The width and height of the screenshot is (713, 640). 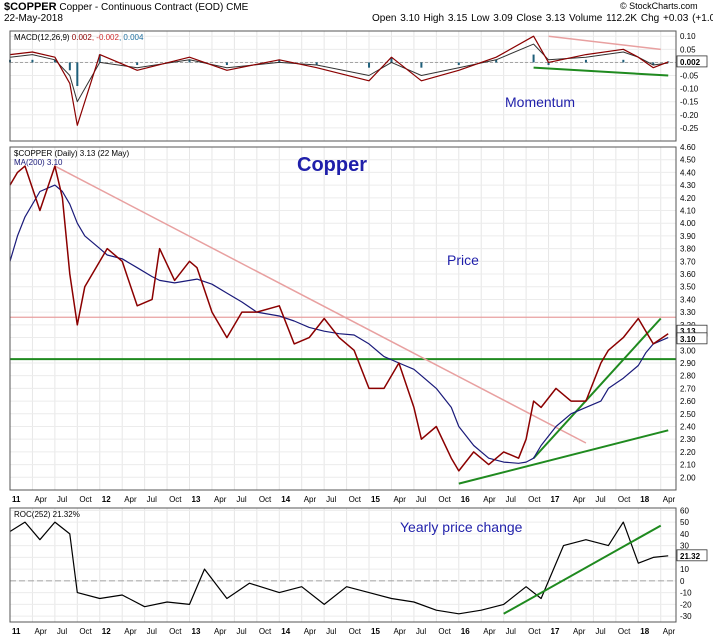 I want to click on price-y-tick-label: 4.30, so click(x=688, y=185).